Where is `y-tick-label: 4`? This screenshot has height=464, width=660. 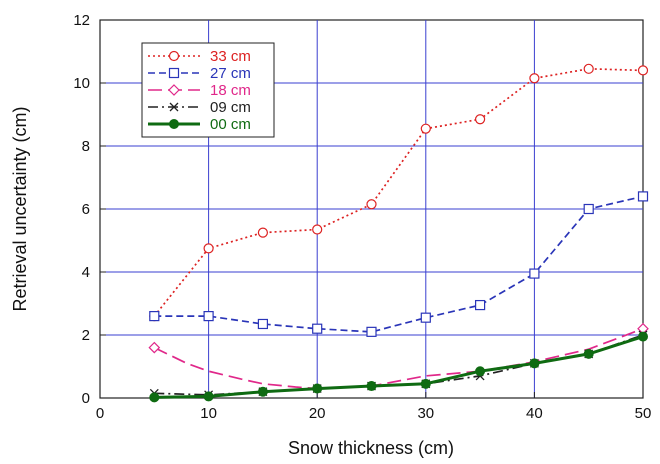 y-tick-label: 4 is located at coordinates (86, 272).